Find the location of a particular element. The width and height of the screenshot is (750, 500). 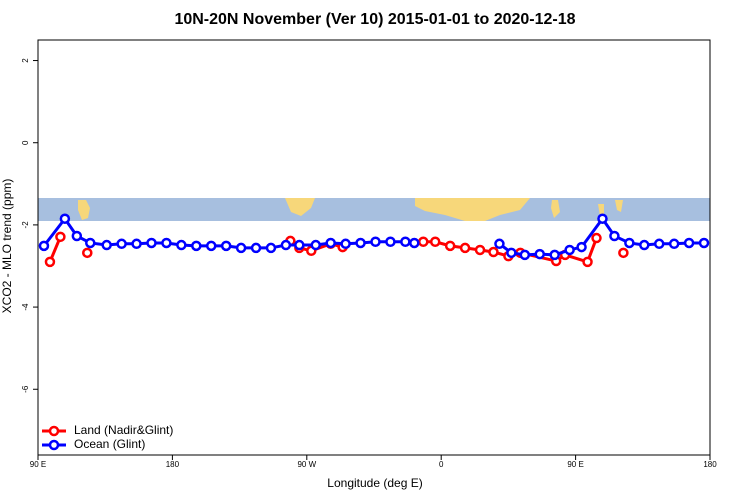

x-axis-label: Longitude (deg E) is located at coordinates (374, 483).